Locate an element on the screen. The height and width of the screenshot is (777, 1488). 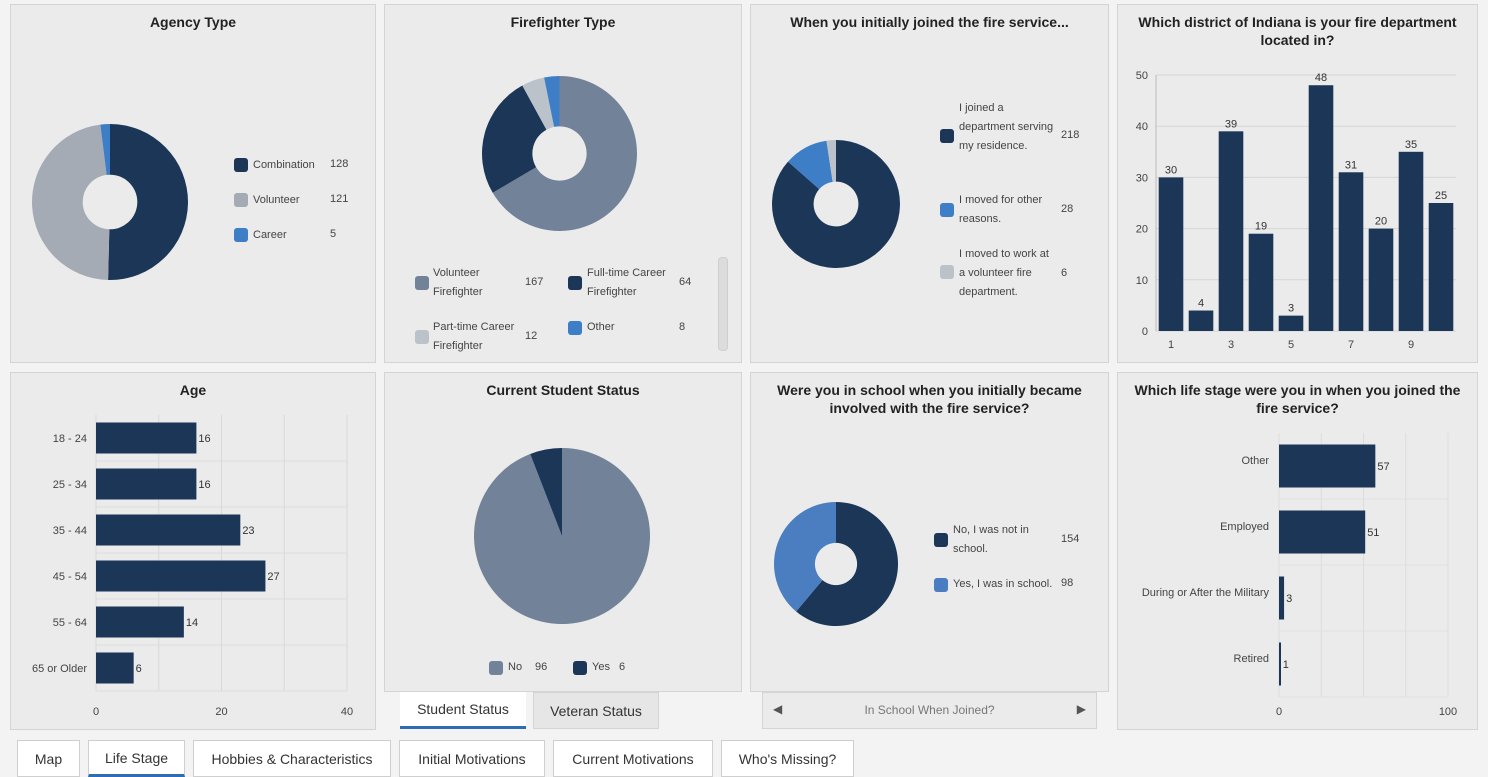
next-arrow-icon: ▶ is located at coordinates (1081, 709).